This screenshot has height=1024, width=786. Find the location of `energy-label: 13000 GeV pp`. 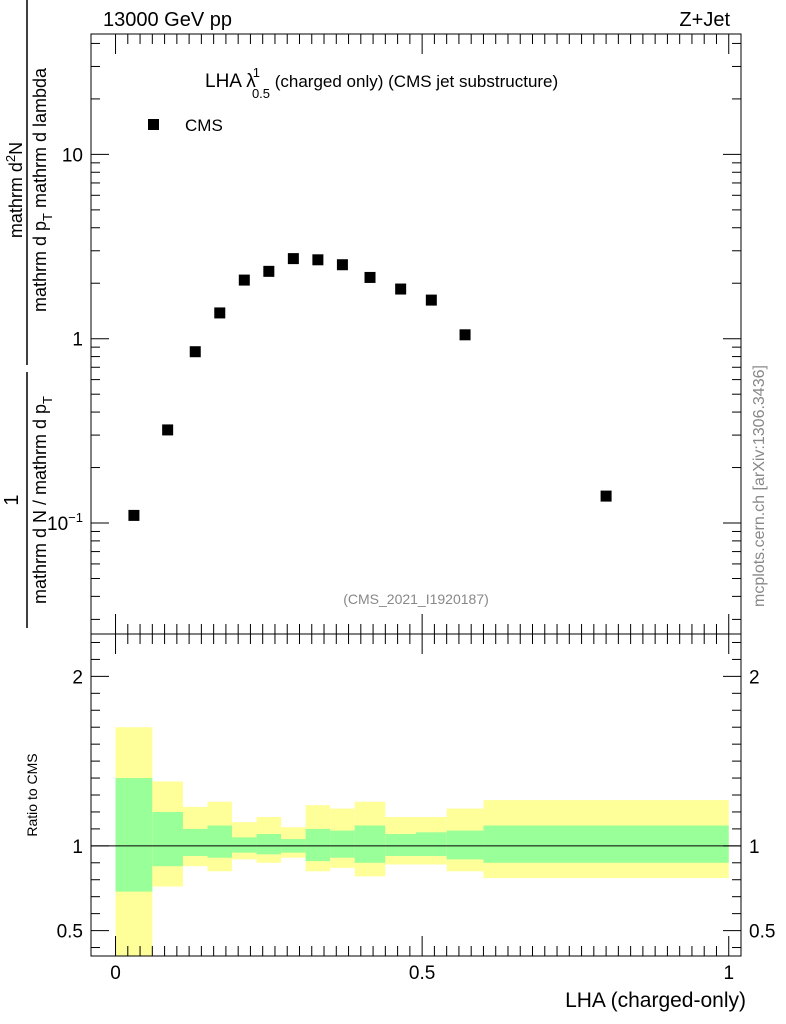

energy-label: 13000 GeV pp is located at coordinates (167, 20).